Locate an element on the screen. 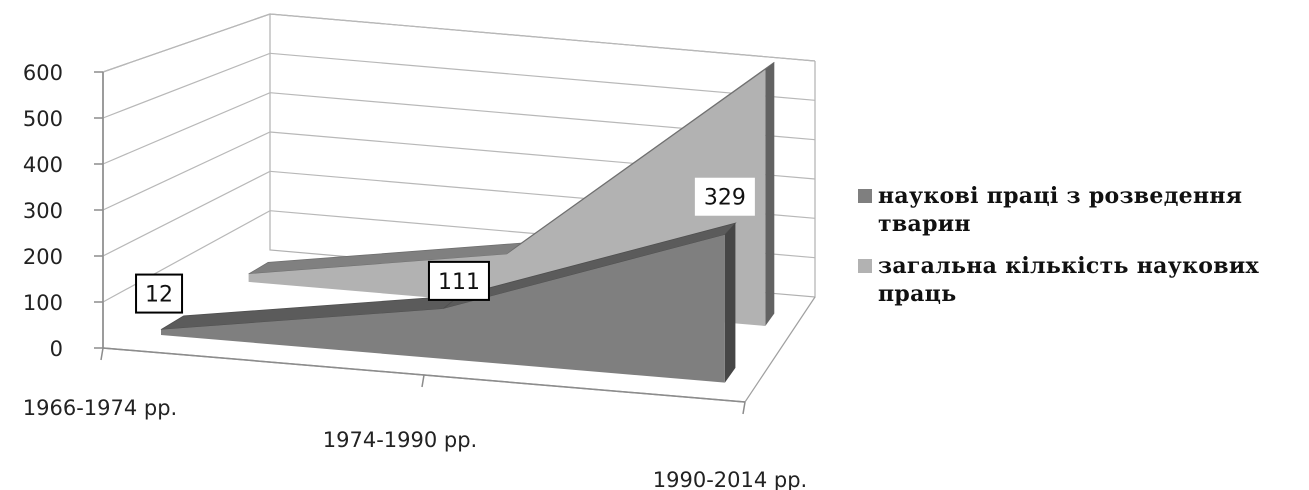  y-tick-label: 600 is located at coordinates (43, 73).